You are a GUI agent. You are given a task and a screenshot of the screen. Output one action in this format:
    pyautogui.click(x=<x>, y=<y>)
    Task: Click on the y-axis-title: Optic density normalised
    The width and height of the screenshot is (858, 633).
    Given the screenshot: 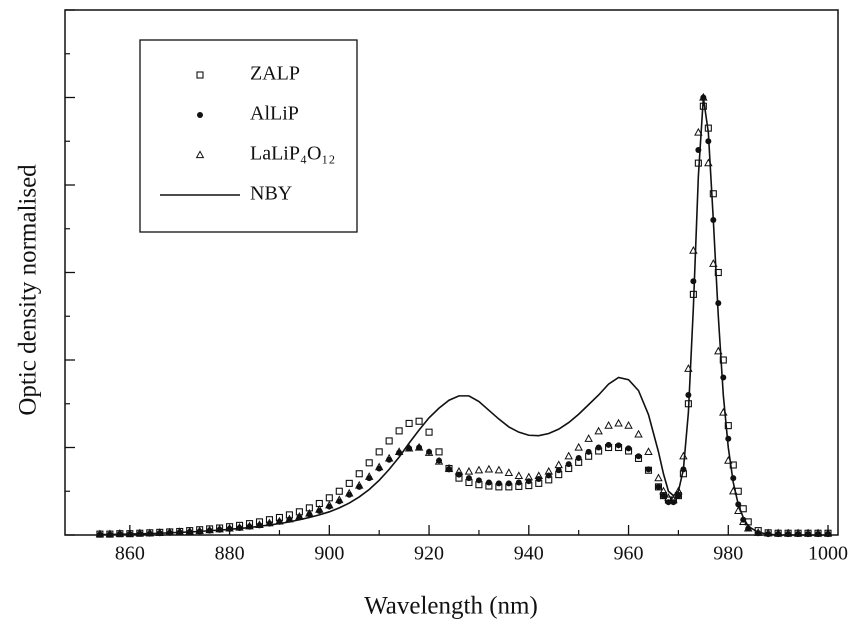 What is the action you would take?
    pyautogui.click(x=28, y=290)
    